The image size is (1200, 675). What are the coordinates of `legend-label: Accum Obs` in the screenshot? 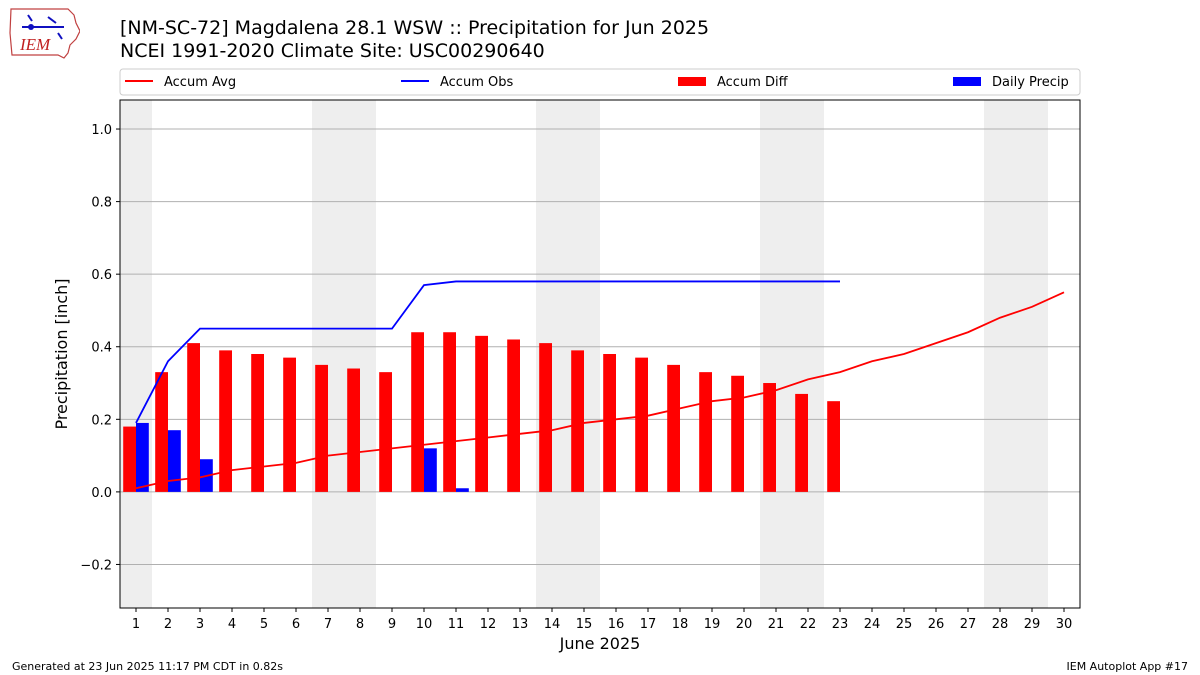 It's located at (476, 82).